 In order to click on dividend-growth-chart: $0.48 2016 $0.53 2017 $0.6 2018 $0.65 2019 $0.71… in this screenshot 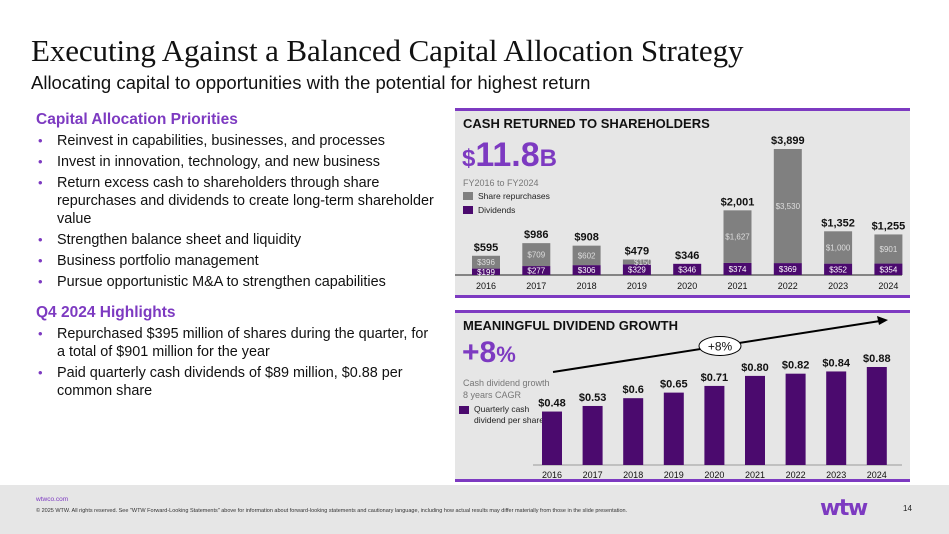, I will do `click(717, 398)`.